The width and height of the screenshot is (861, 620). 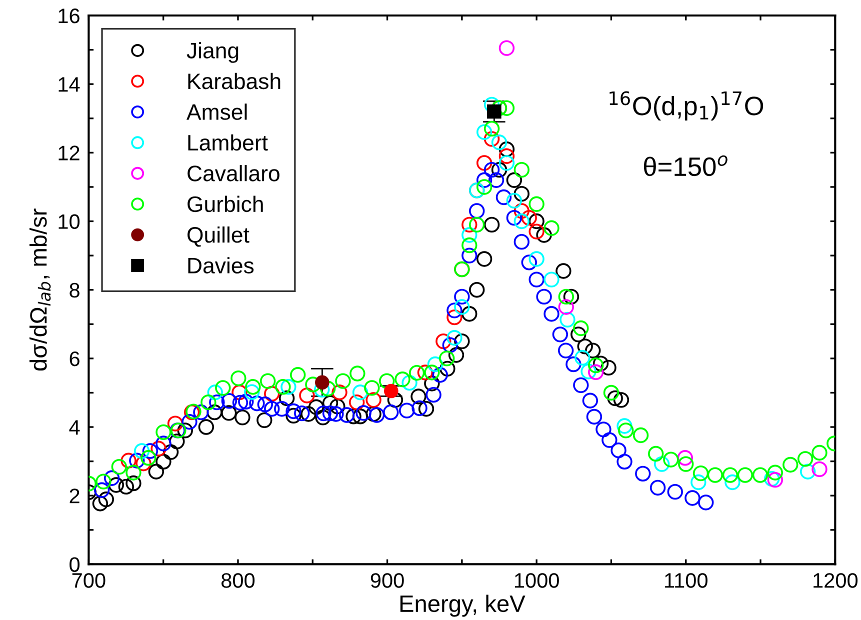 I want to click on y-tick-label: 4, so click(x=74, y=427).